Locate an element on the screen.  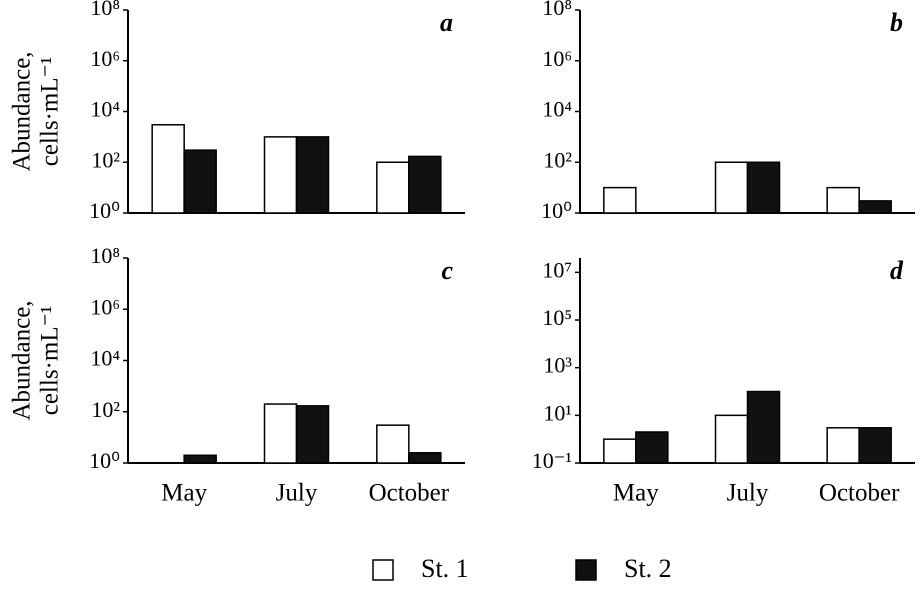
y-tick-label: 10³ is located at coordinates (557, 365).